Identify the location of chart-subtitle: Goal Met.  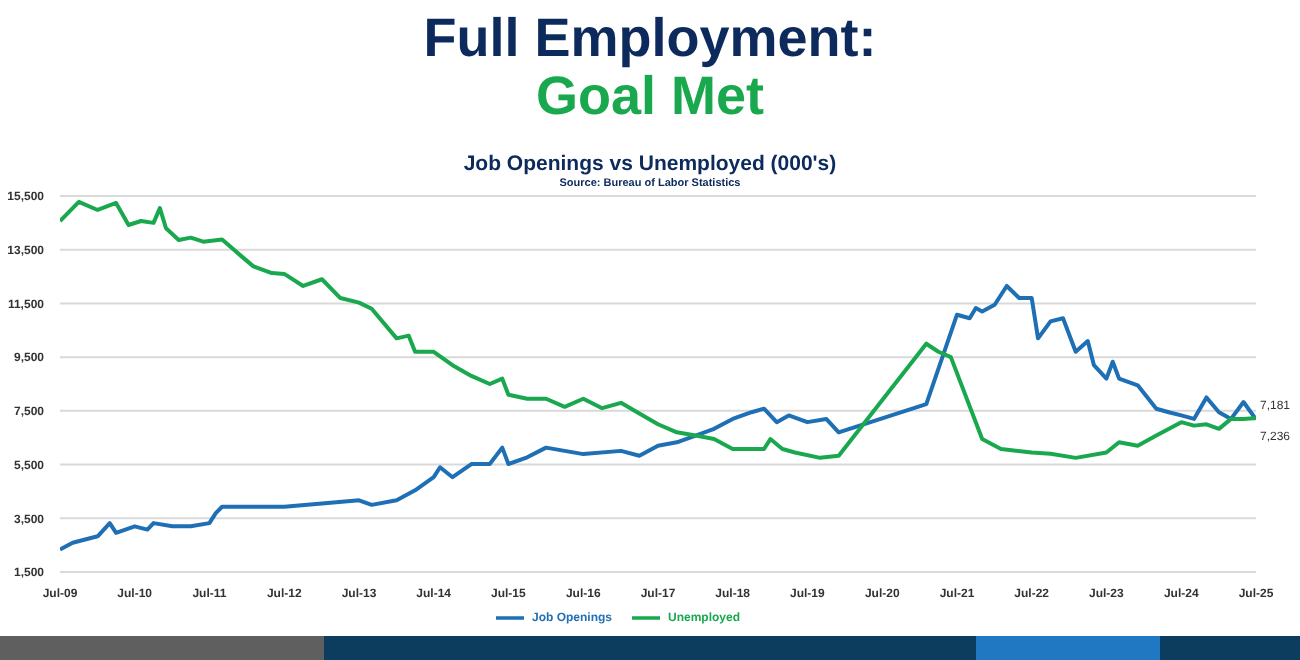
(648, 96).